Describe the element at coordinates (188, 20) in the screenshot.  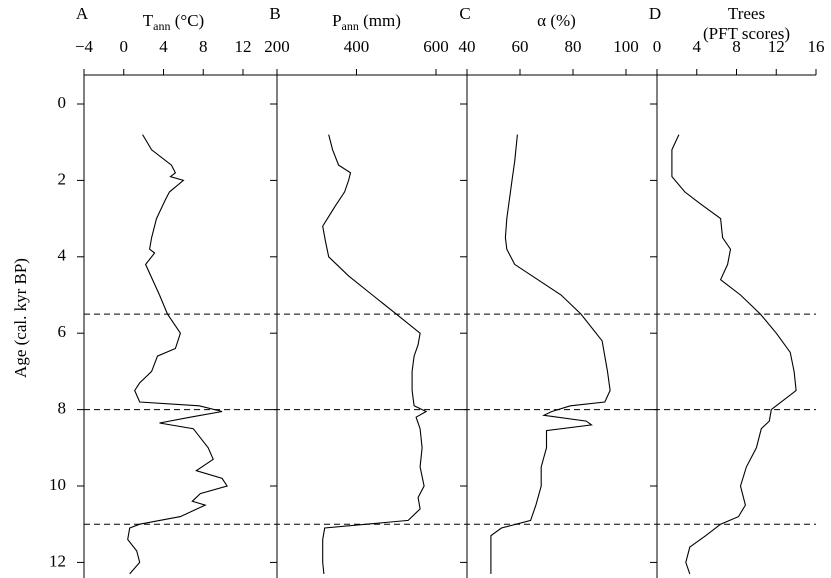
I see `x-axis-label-part: (°C)` at that location.